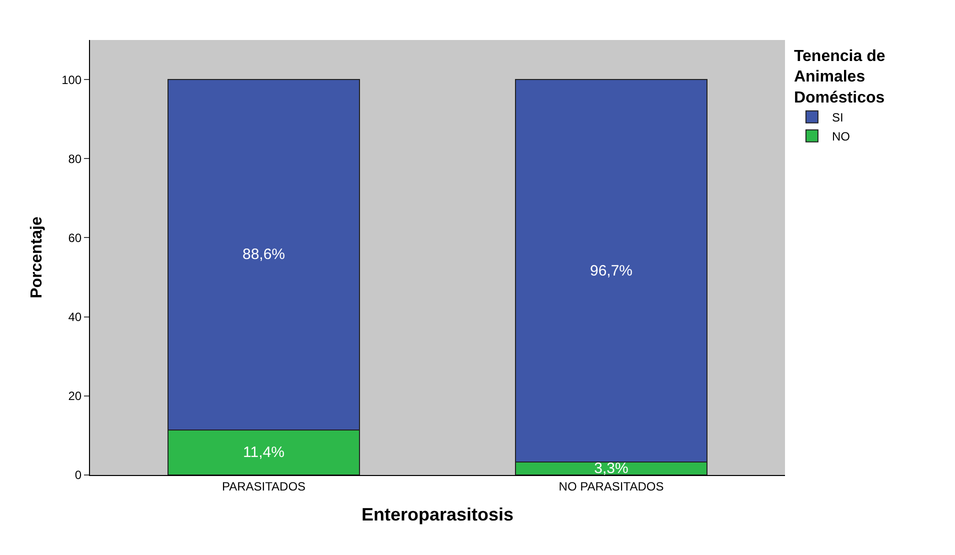  What do you see at coordinates (264, 486) in the screenshot?
I see `x-tick-label: PARASITADOS` at bounding box center [264, 486].